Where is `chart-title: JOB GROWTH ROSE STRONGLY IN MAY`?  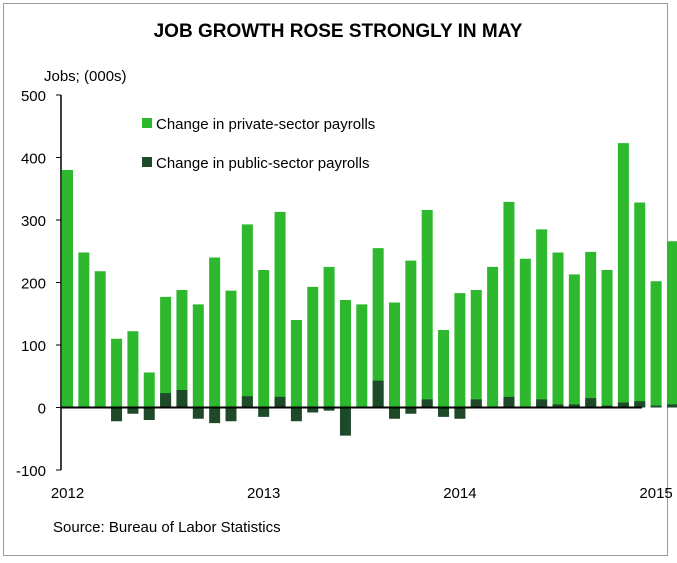
chart-title: JOB GROWTH ROSE STRONGLY IN MAY is located at coordinates (338, 31).